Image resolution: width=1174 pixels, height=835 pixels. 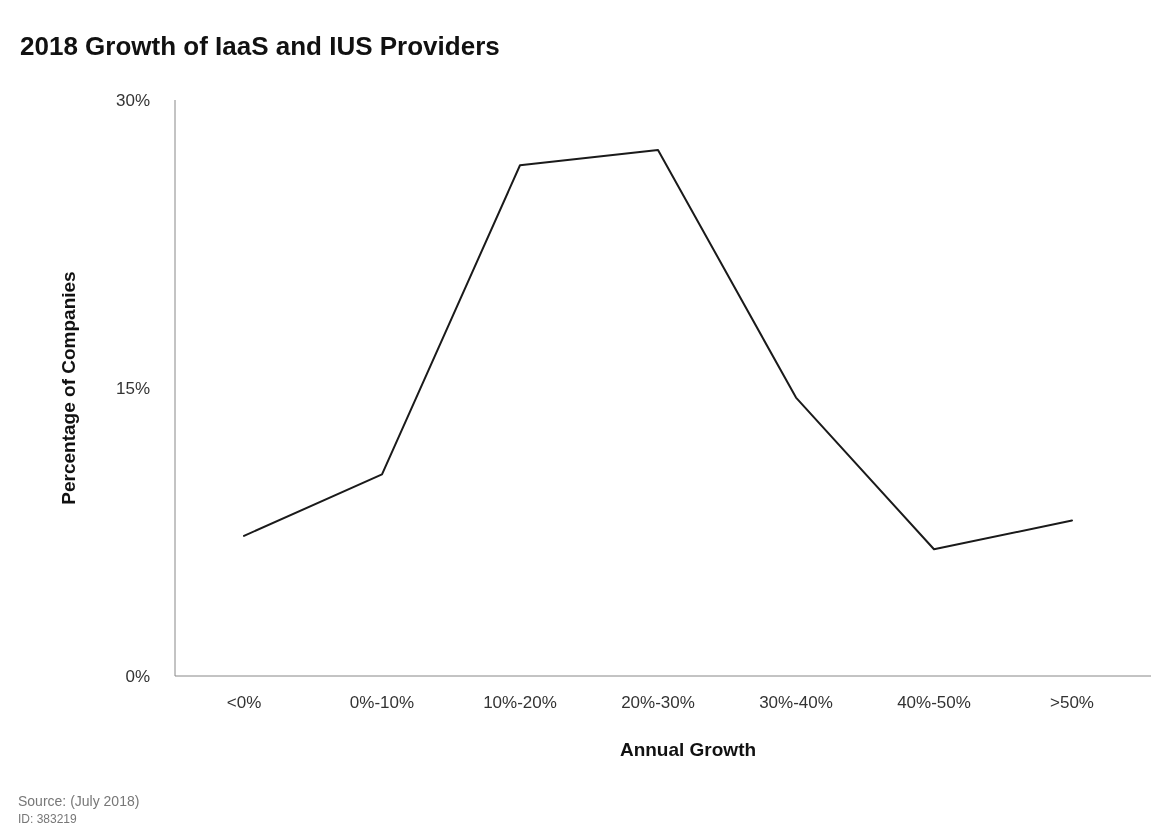 I want to click on x-tick-label: 30%-40%, so click(x=796, y=702).